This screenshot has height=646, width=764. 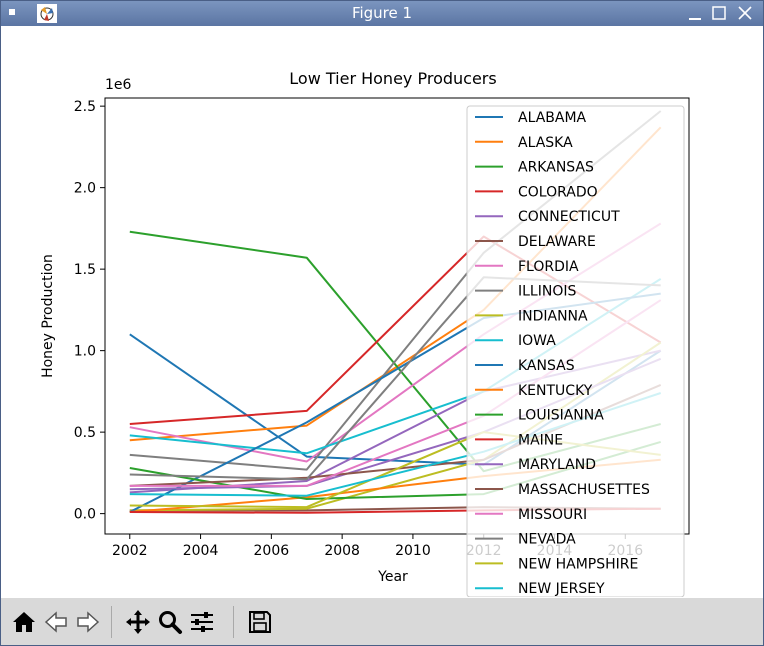 What do you see at coordinates (547, 540) in the screenshot?
I see `legend-entry: NEVADA` at bounding box center [547, 540].